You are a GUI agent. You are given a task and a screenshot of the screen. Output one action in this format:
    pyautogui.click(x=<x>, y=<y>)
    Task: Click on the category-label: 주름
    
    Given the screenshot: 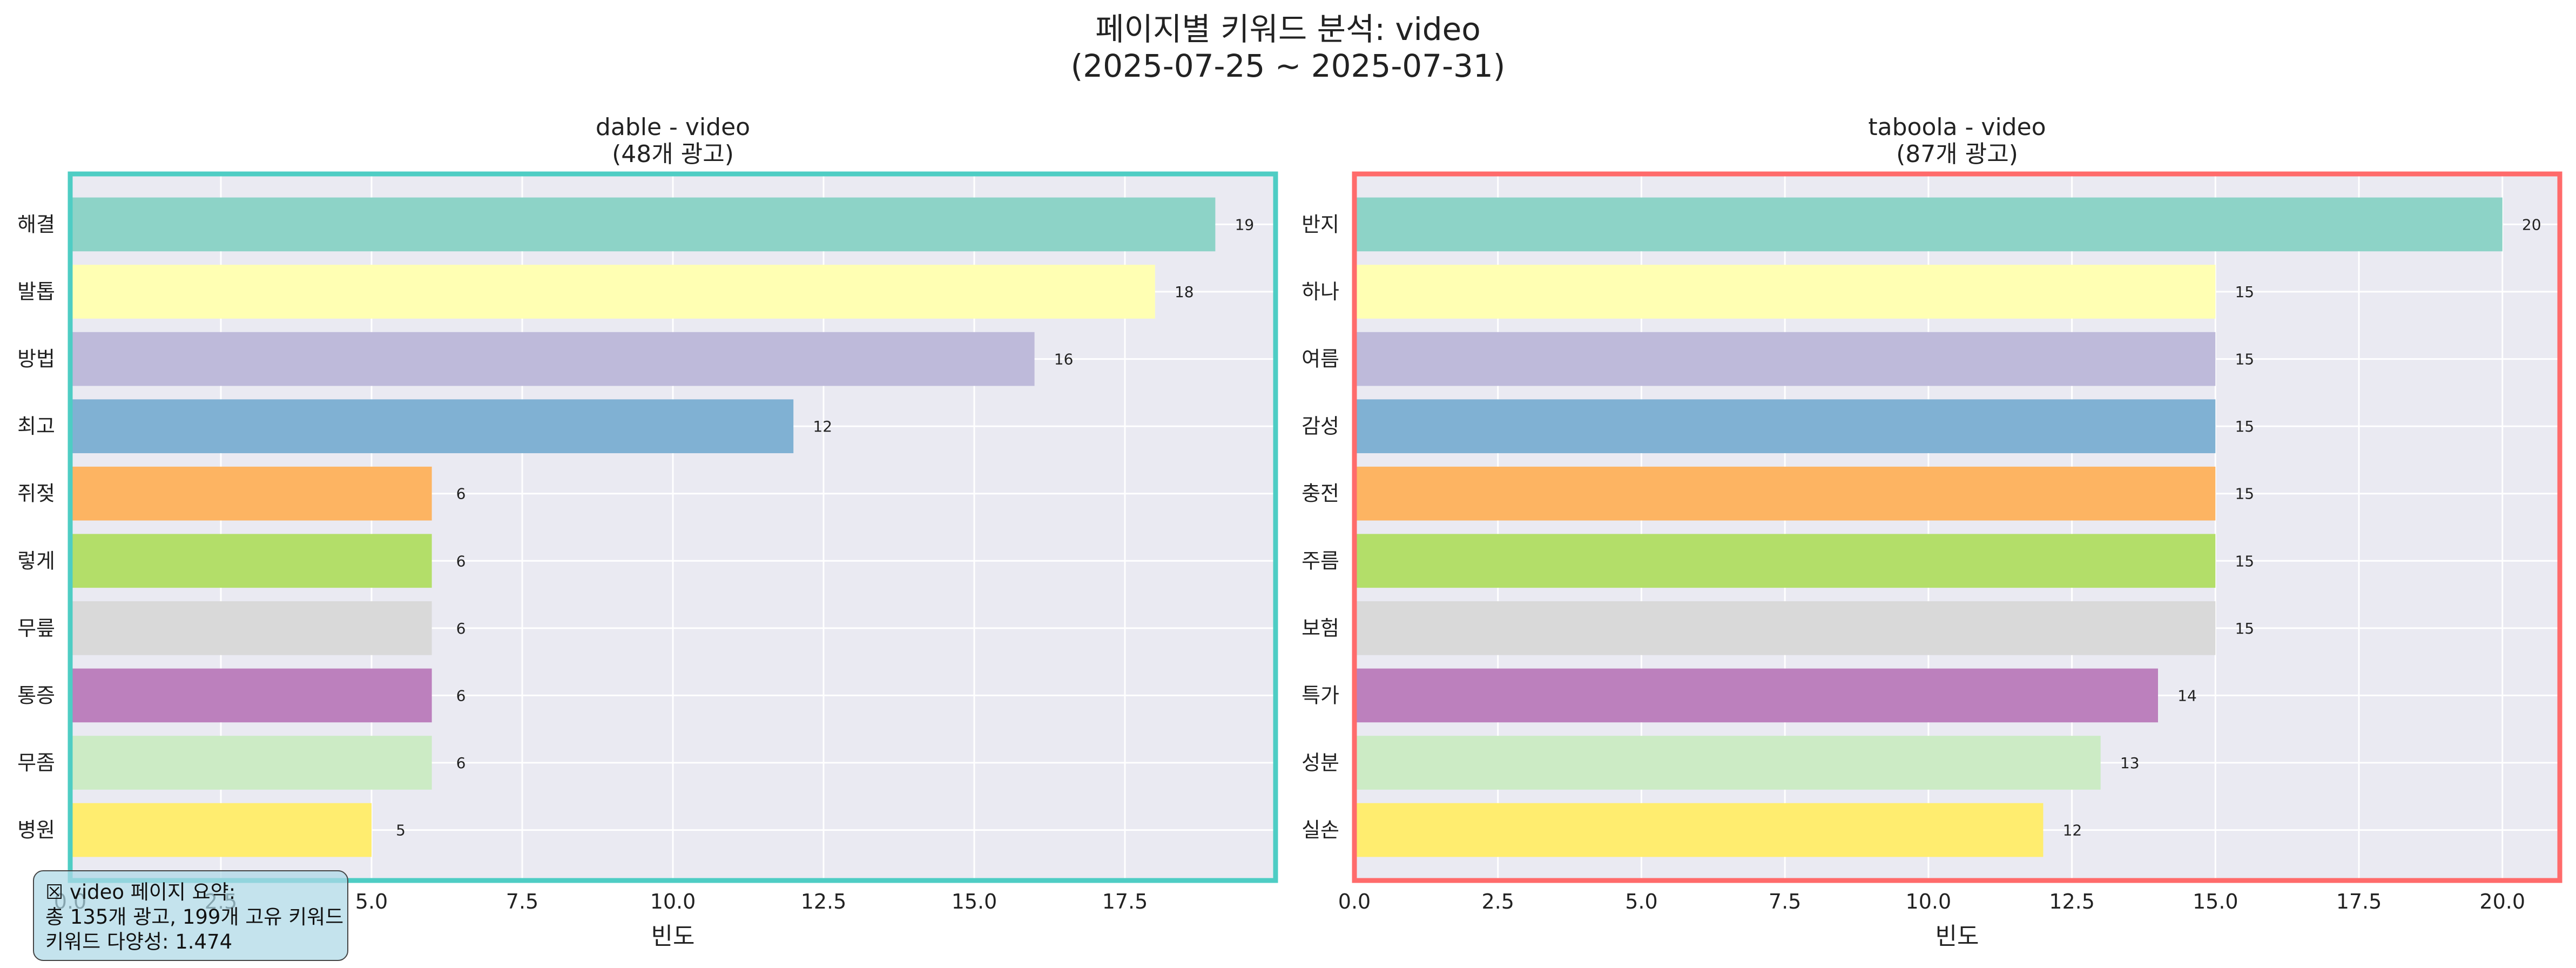 What is the action you would take?
    pyautogui.click(x=1320, y=561)
    